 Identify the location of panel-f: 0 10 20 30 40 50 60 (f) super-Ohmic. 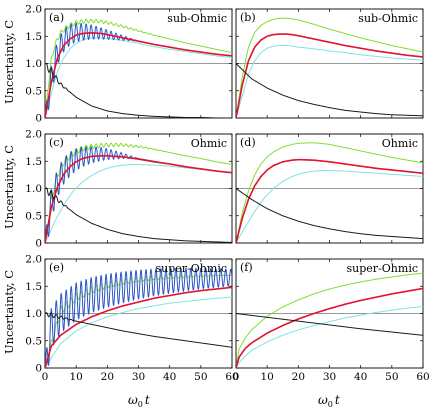
(331, 320).